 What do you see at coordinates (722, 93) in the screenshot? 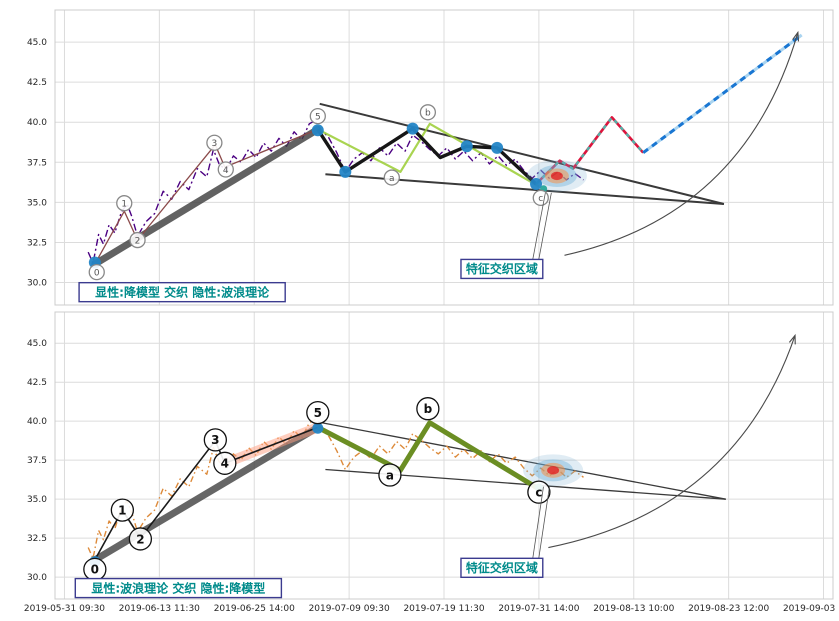
I see `forecast-blue-line` at bounding box center [722, 93].